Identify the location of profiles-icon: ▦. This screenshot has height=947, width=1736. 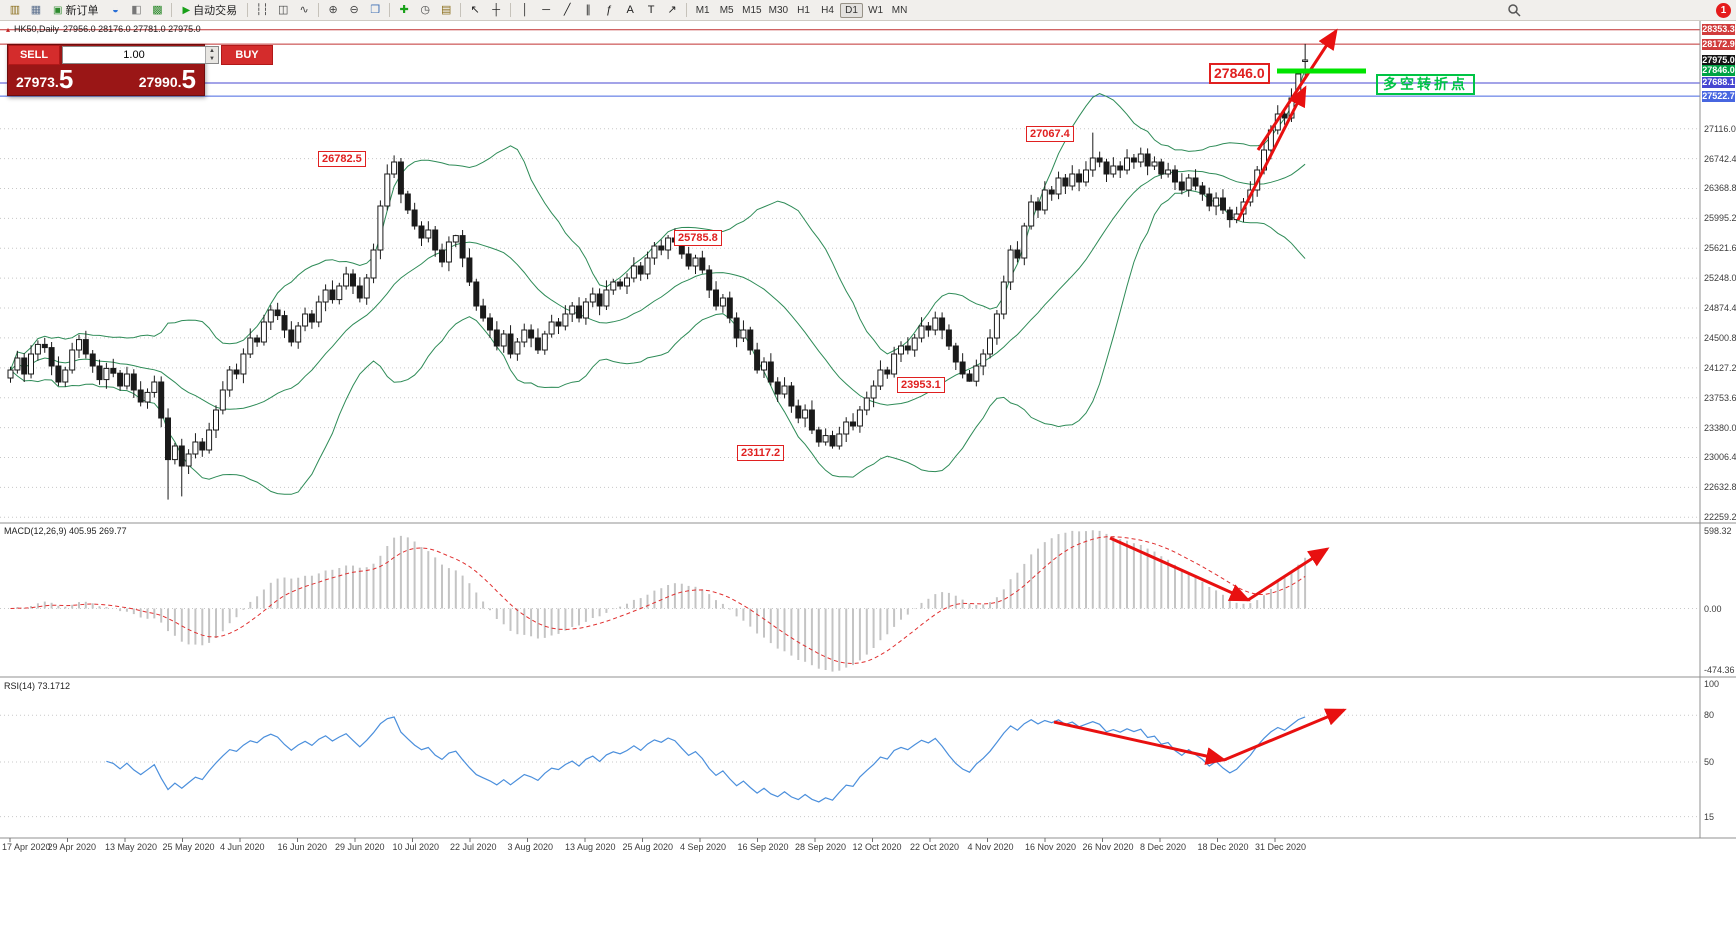
(36, 10).